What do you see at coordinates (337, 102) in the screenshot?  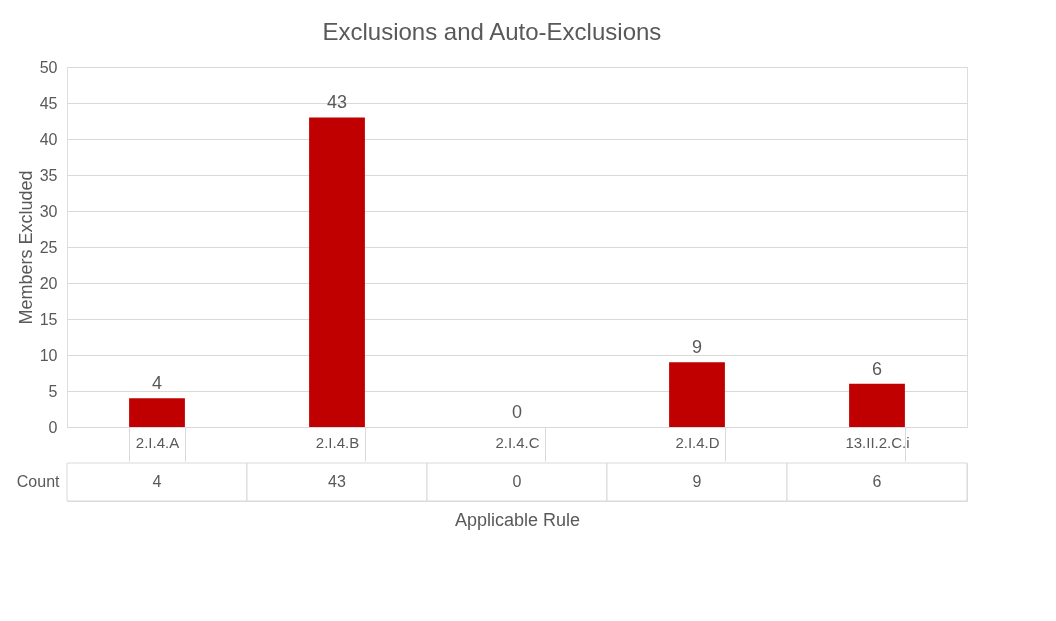 I see `text: 43` at bounding box center [337, 102].